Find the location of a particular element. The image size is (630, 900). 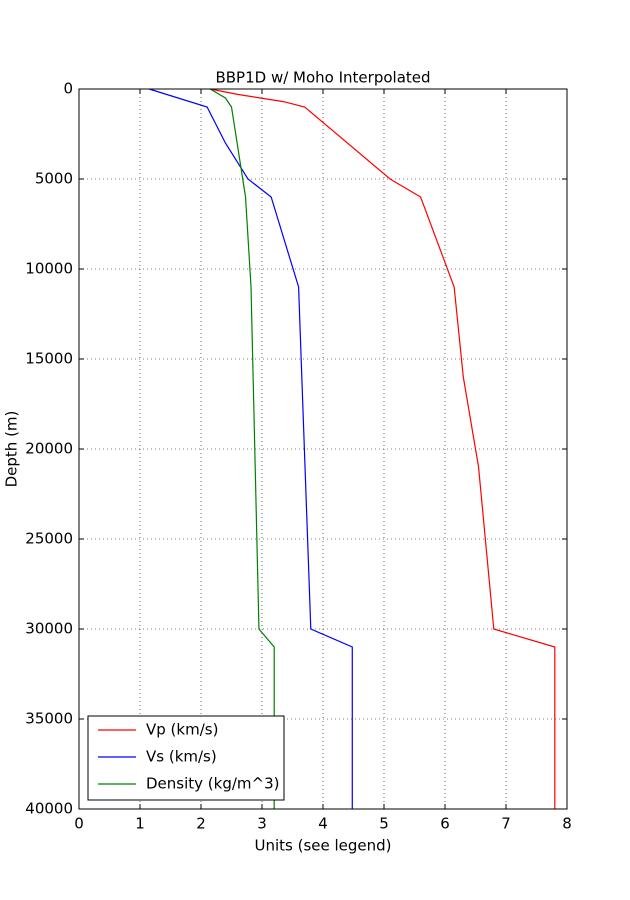

y-axis-label: Depth (m) is located at coordinates (12, 449).